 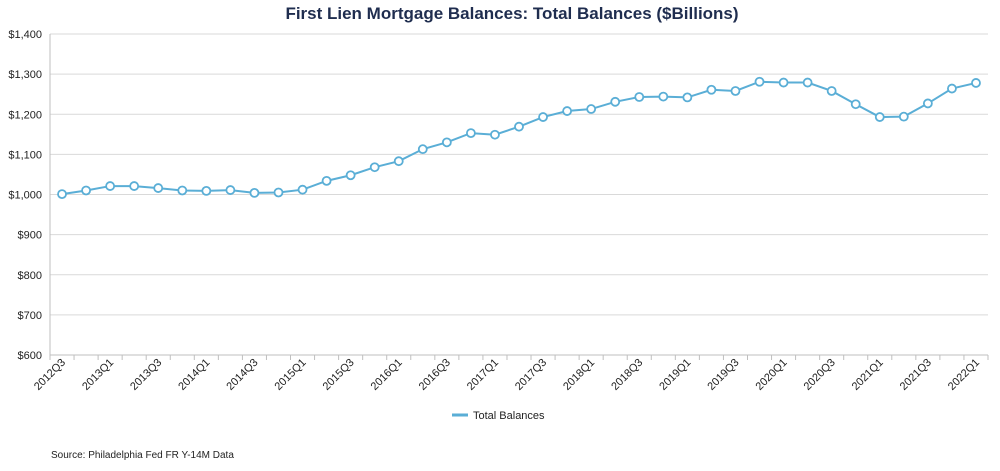 I want to click on y-tick-label: $1,200, so click(x=25, y=115).